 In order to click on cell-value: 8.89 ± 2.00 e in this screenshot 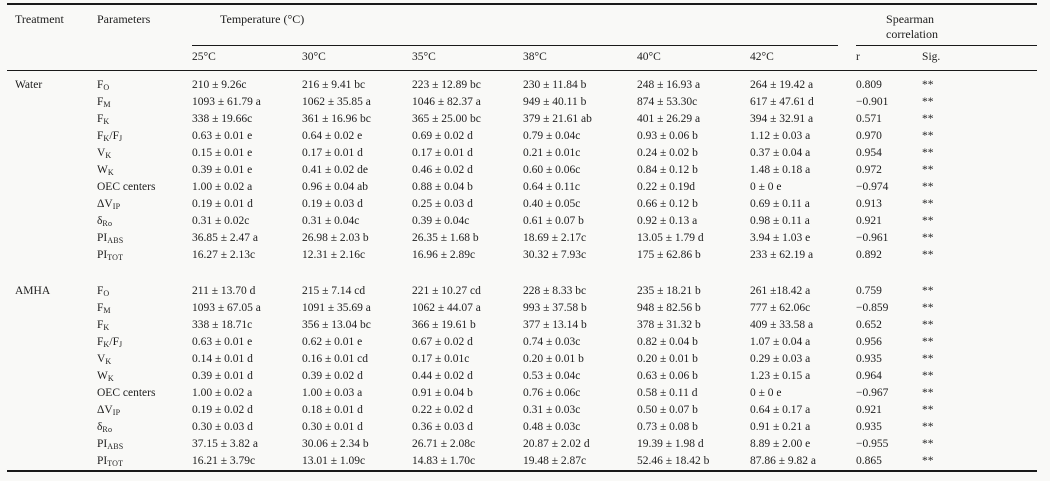, I will do `click(780, 444)`.